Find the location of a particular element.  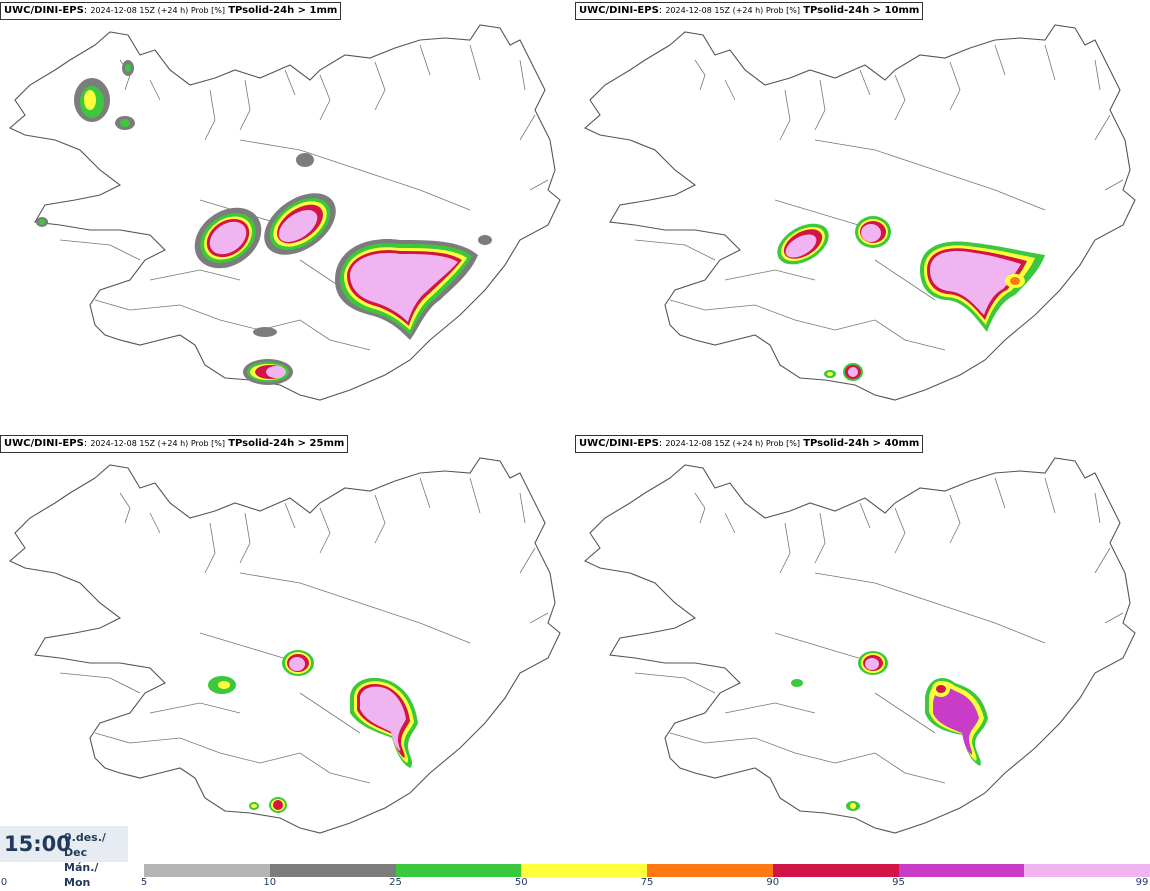

colorbar-tick-label: 5 is located at coordinates (144, 882).